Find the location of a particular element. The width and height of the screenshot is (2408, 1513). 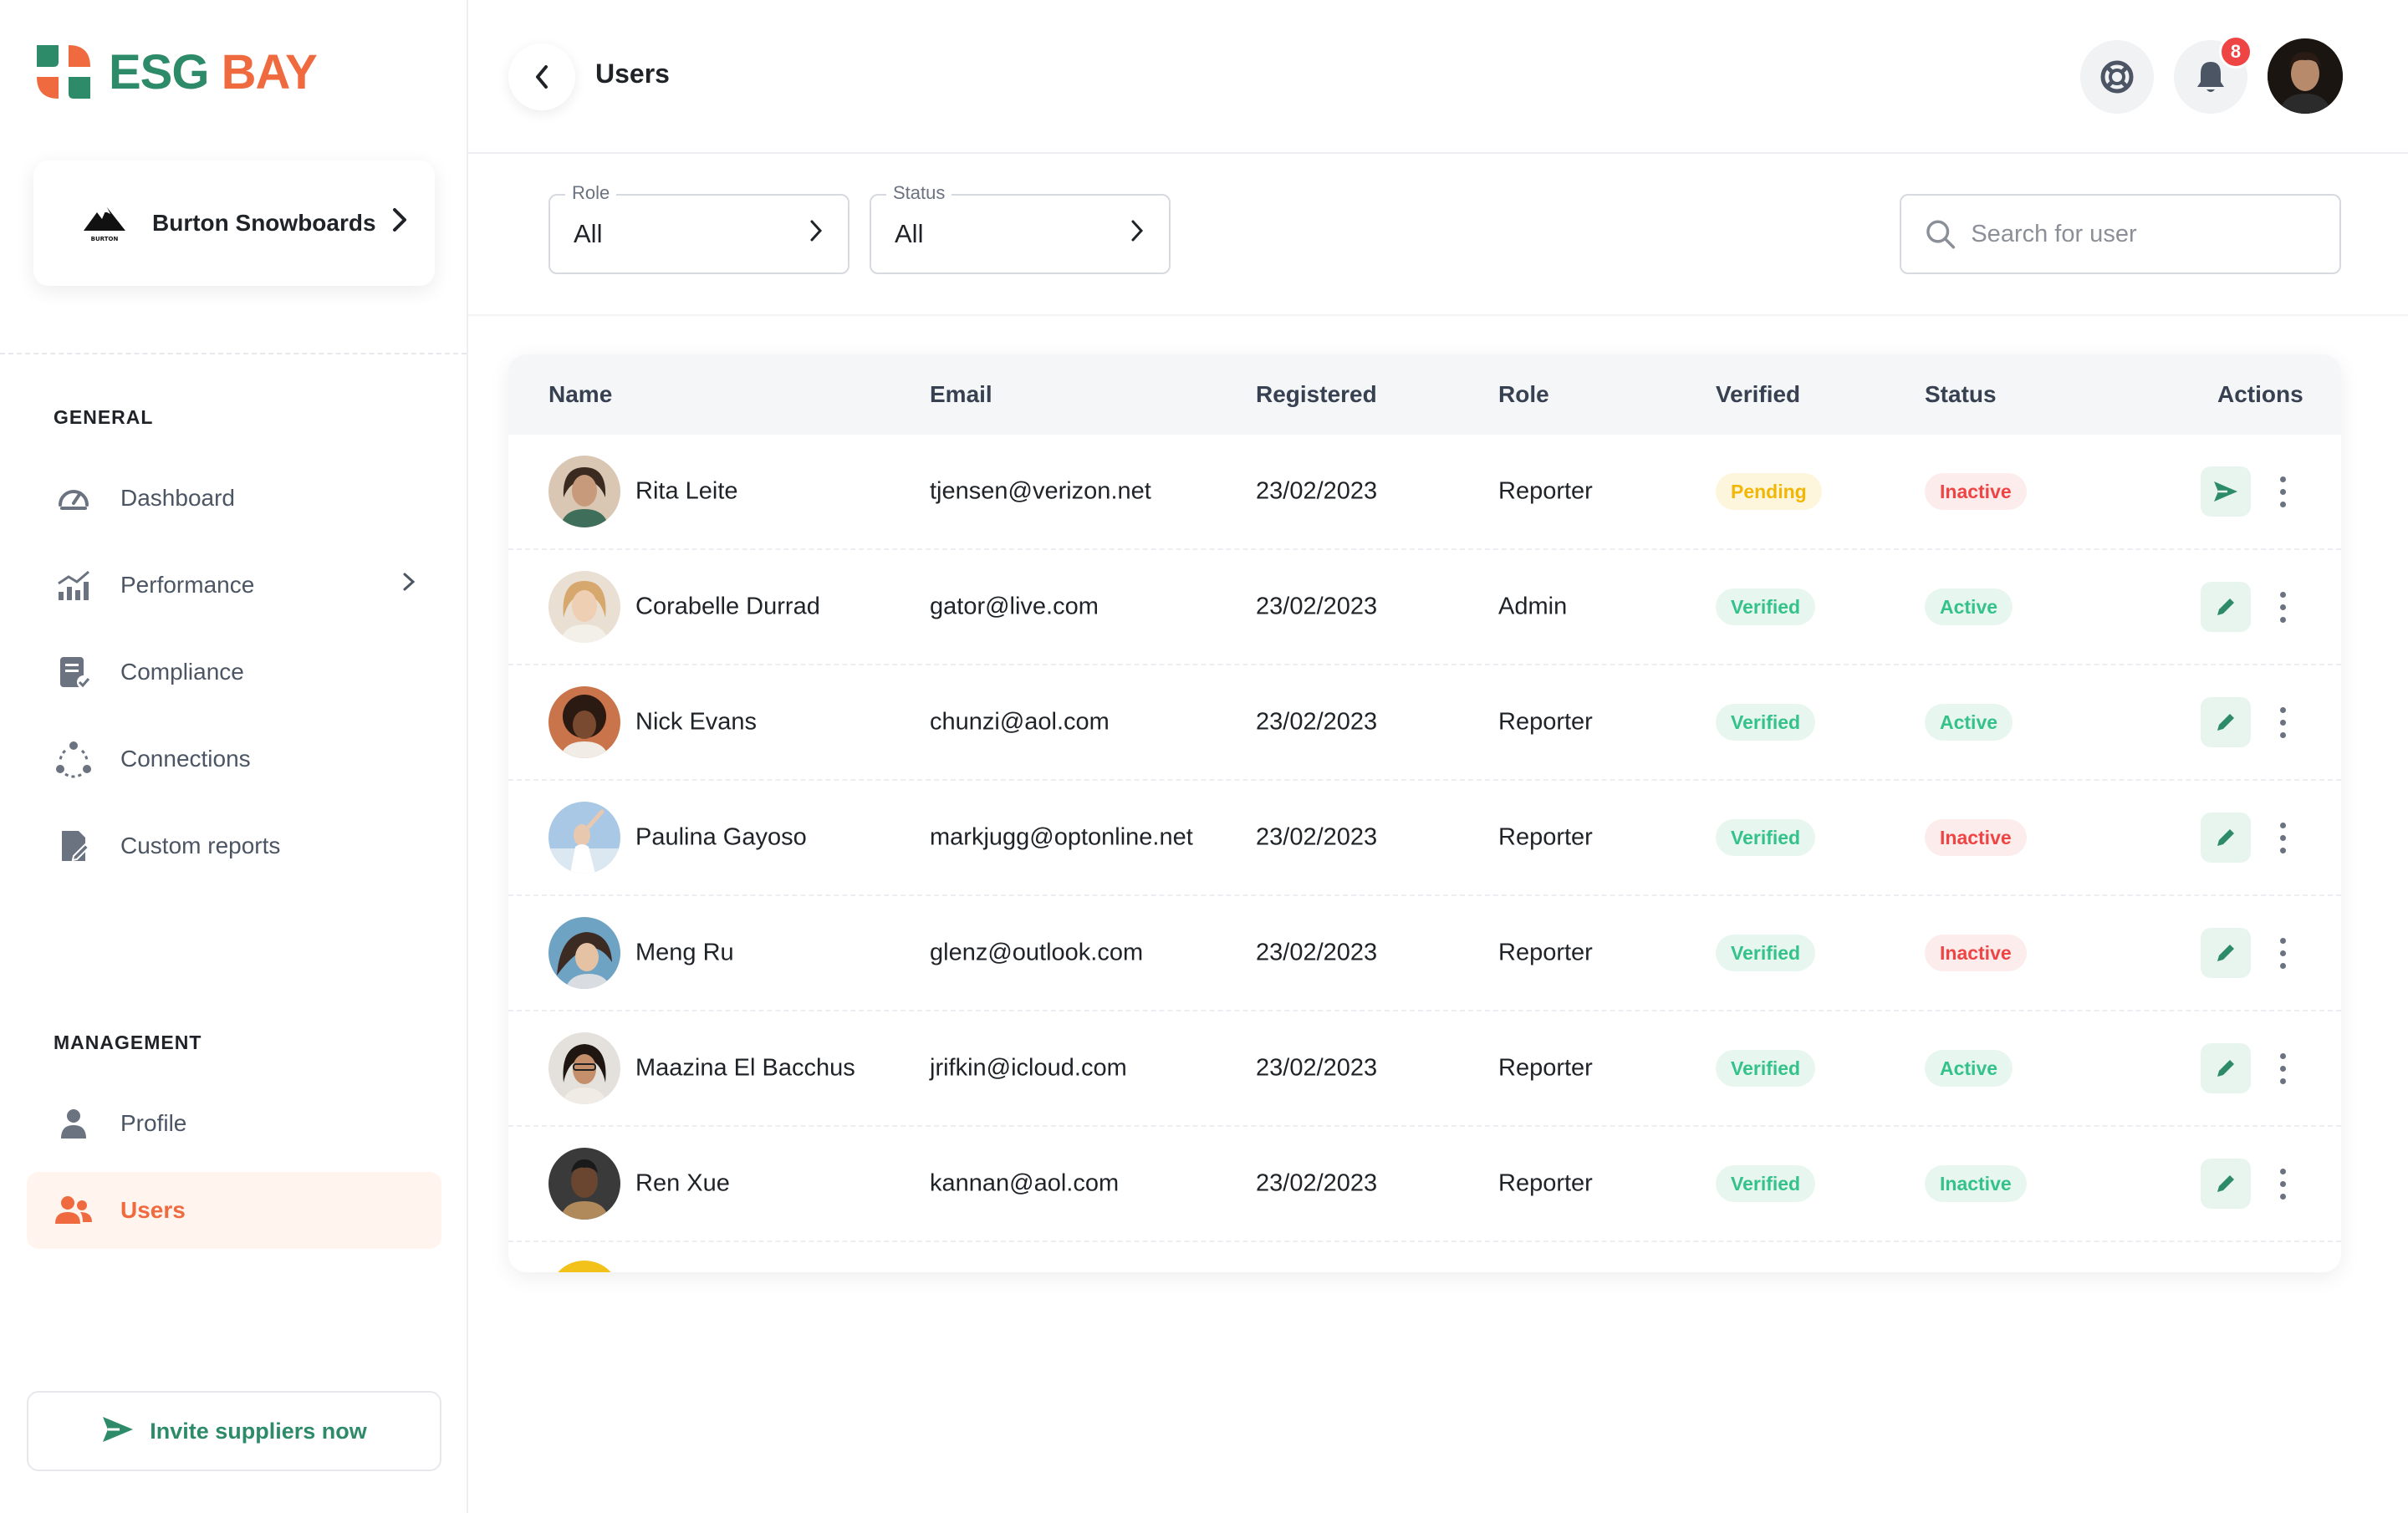

esg-bay-logo: ESG BAY is located at coordinates (176, 72).